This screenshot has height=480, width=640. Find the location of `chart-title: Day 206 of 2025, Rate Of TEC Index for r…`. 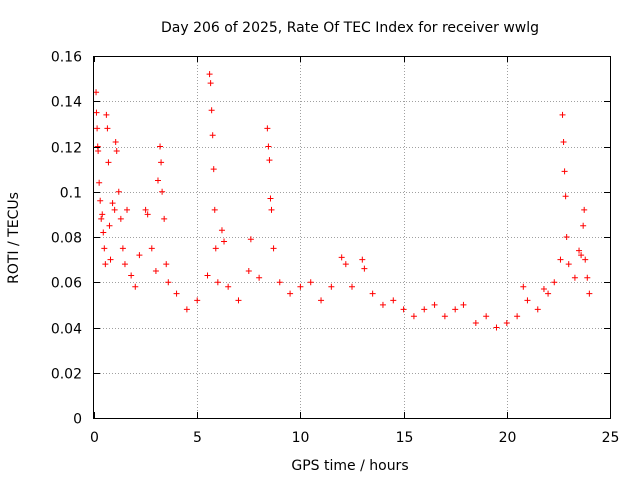

chart-title: Day 206 of 2025, Rate Of TEC Index for r… is located at coordinates (350, 28).